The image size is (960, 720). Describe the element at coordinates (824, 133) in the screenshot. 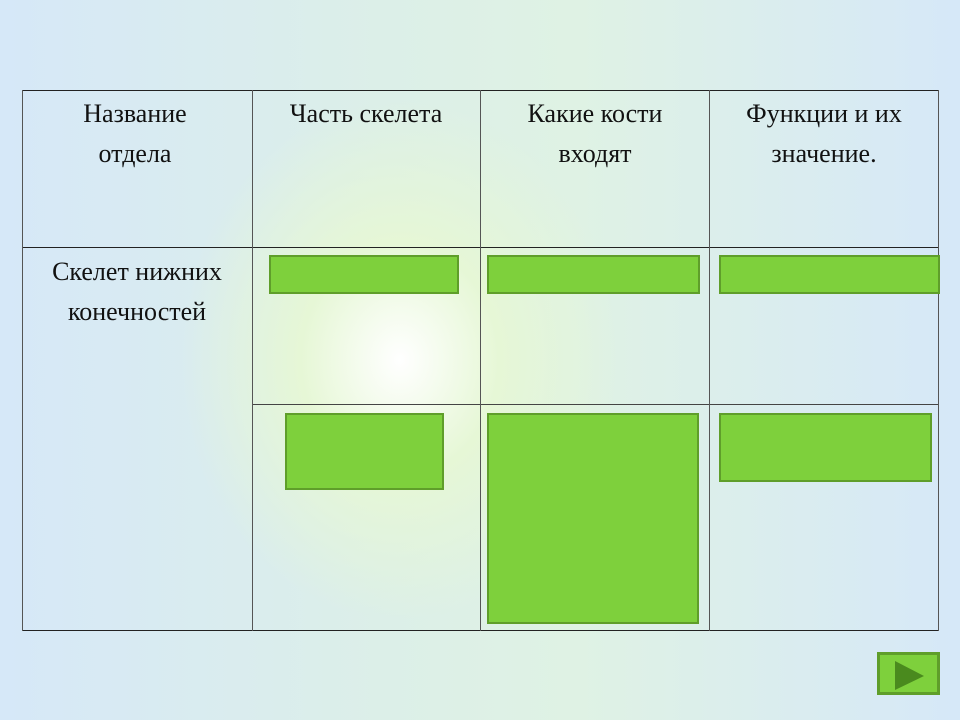

I see `header-functions: Функции и их значение.` at that location.